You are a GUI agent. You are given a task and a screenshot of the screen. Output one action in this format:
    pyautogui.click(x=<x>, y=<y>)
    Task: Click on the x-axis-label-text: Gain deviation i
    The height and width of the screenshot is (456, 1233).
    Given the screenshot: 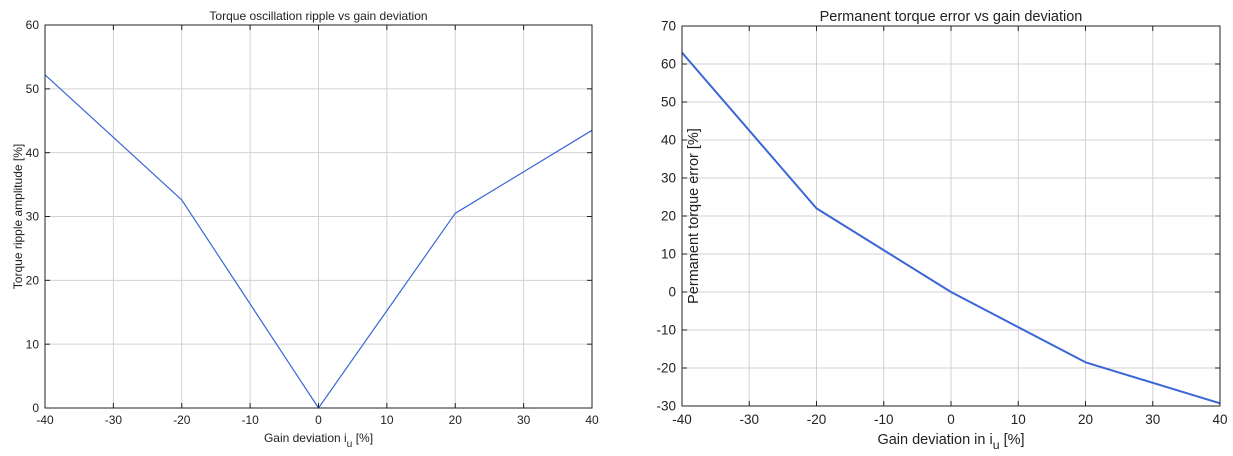 What is the action you would take?
    pyautogui.click(x=305, y=438)
    